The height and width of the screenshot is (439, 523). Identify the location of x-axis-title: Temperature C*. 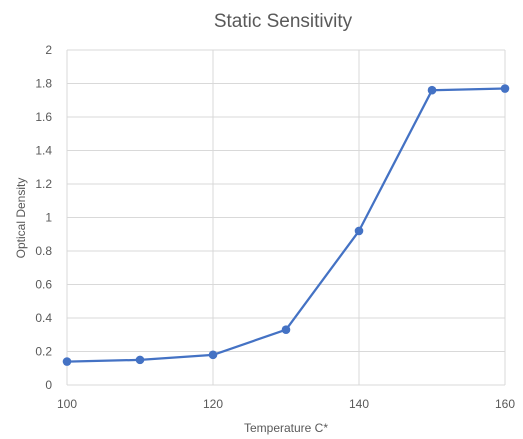
(286, 428).